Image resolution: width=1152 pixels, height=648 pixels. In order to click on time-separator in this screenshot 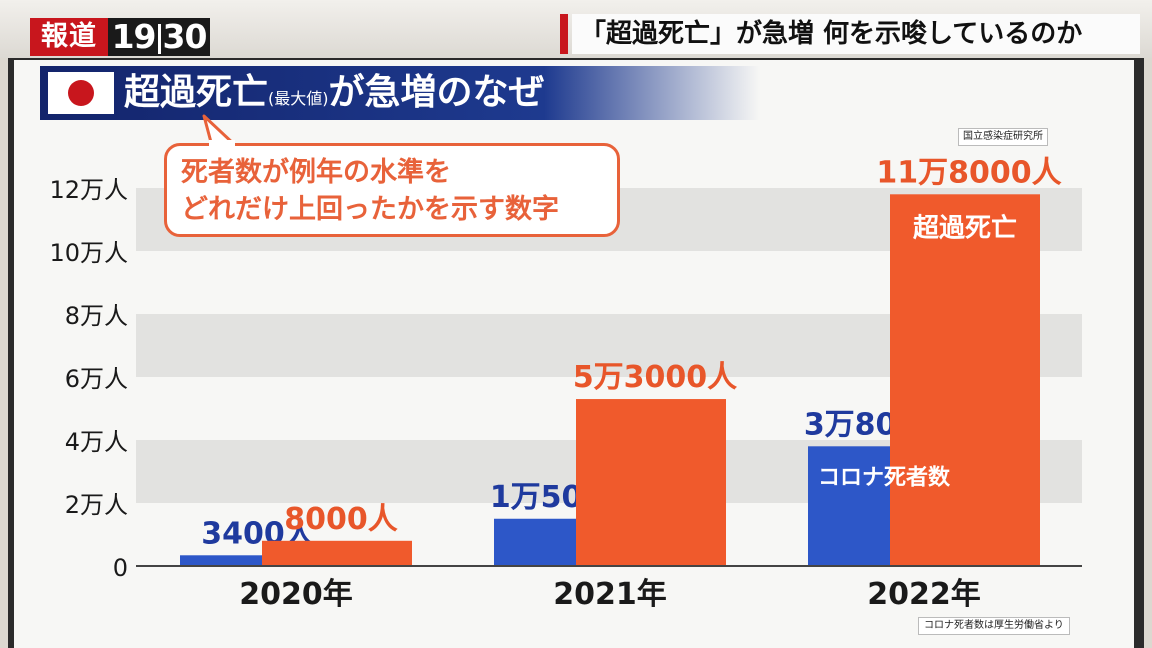, I will do `click(159, 38)`.